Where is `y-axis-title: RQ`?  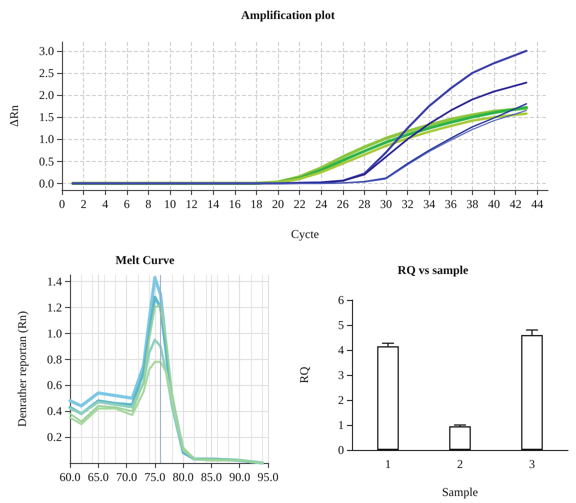
y-axis-title: RQ is located at coordinates (304, 375).